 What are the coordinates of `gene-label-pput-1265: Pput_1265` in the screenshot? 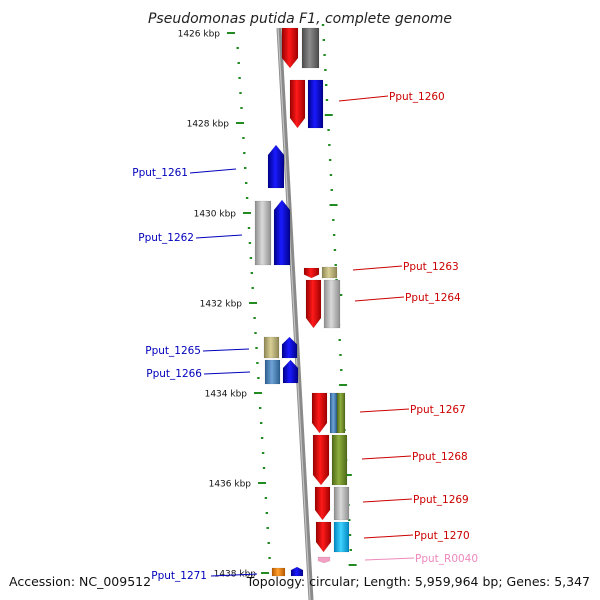 It's located at (173, 351).